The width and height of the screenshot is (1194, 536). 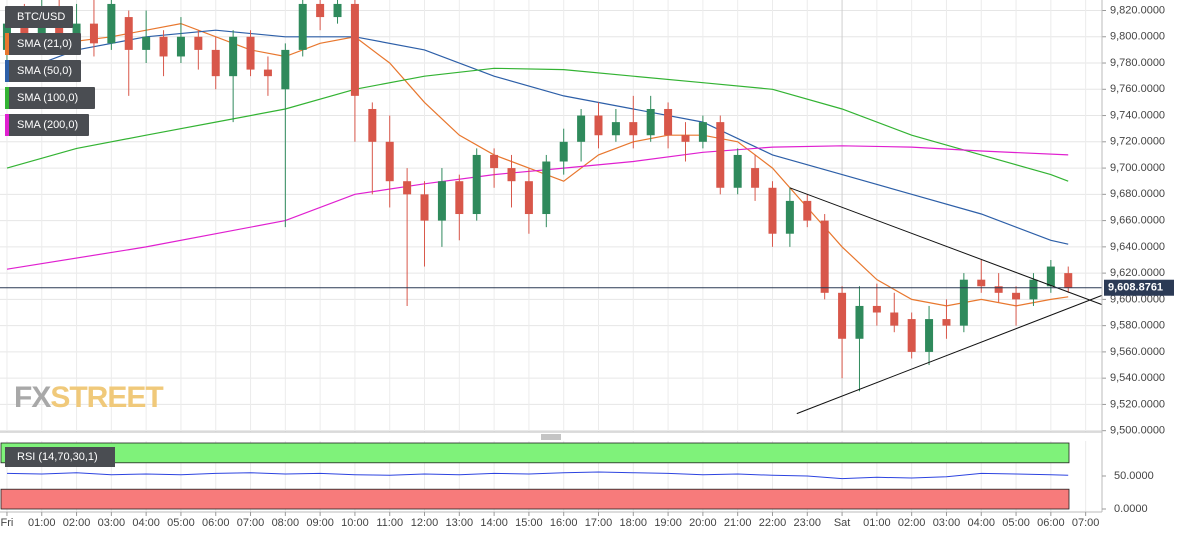 I want to click on x-tick-label: 11:00, so click(x=389, y=523).